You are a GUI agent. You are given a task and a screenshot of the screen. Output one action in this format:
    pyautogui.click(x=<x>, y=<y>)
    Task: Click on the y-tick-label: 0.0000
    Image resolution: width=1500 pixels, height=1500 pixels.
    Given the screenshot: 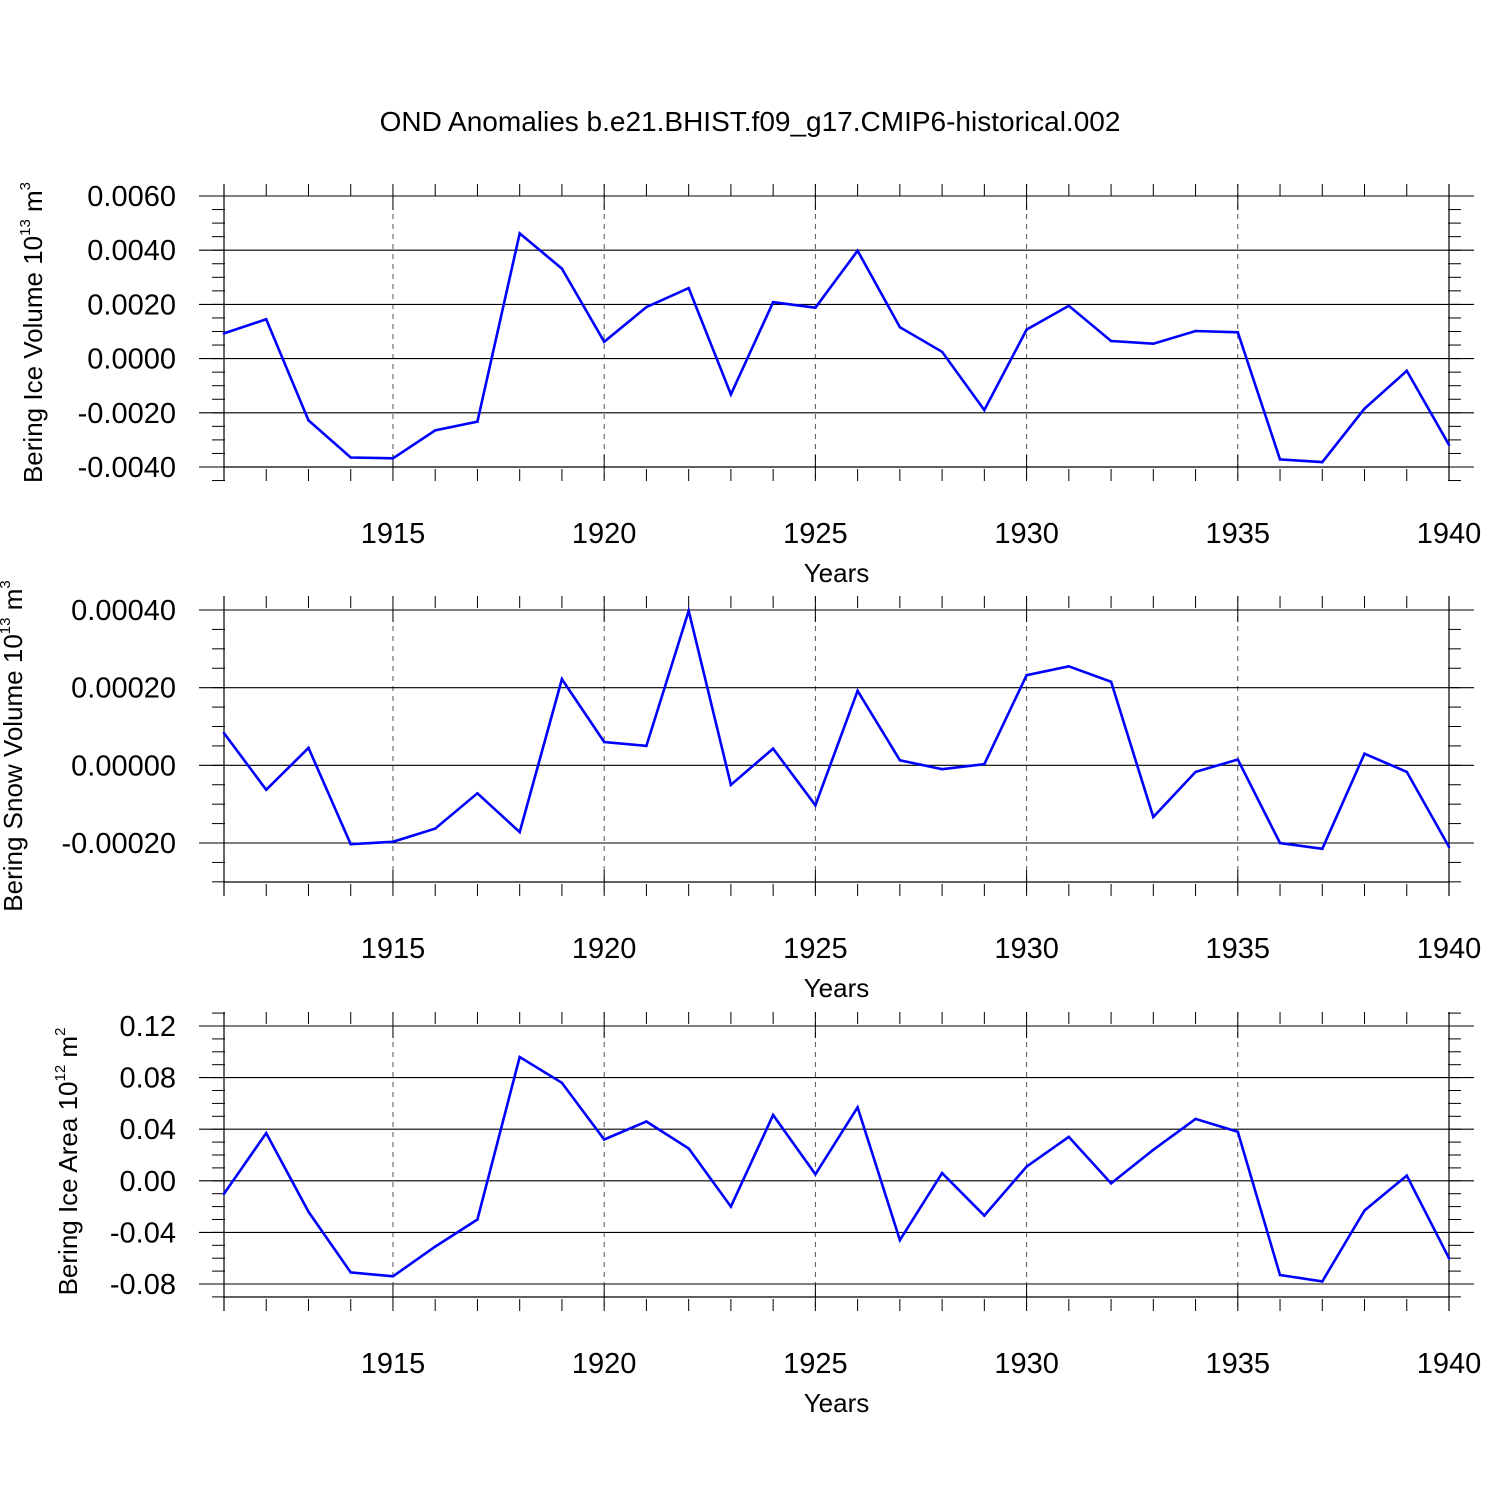 What is the action you would take?
    pyautogui.click(x=131, y=360)
    